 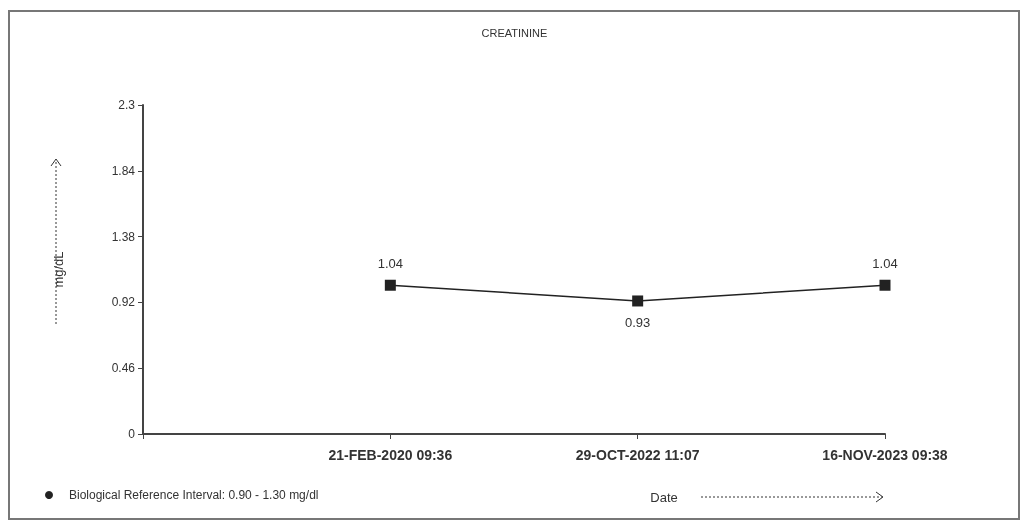 I want to click on x-axis-title: Date, so click(x=664, y=497).